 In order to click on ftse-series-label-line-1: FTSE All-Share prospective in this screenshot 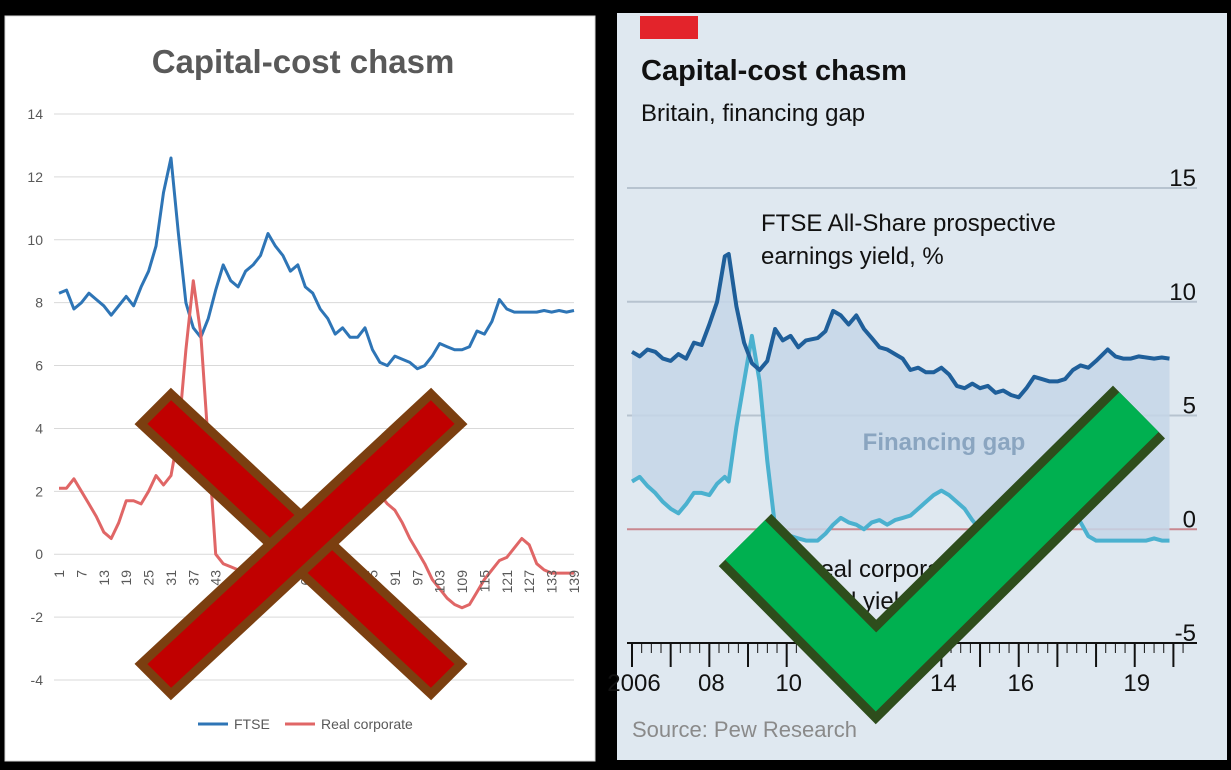, I will do `click(908, 223)`.